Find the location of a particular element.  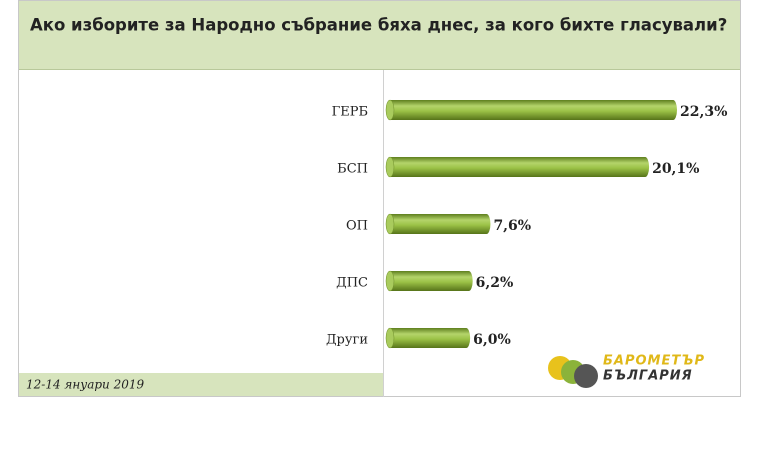

value-label: 6,2% is located at coordinates (495, 283).